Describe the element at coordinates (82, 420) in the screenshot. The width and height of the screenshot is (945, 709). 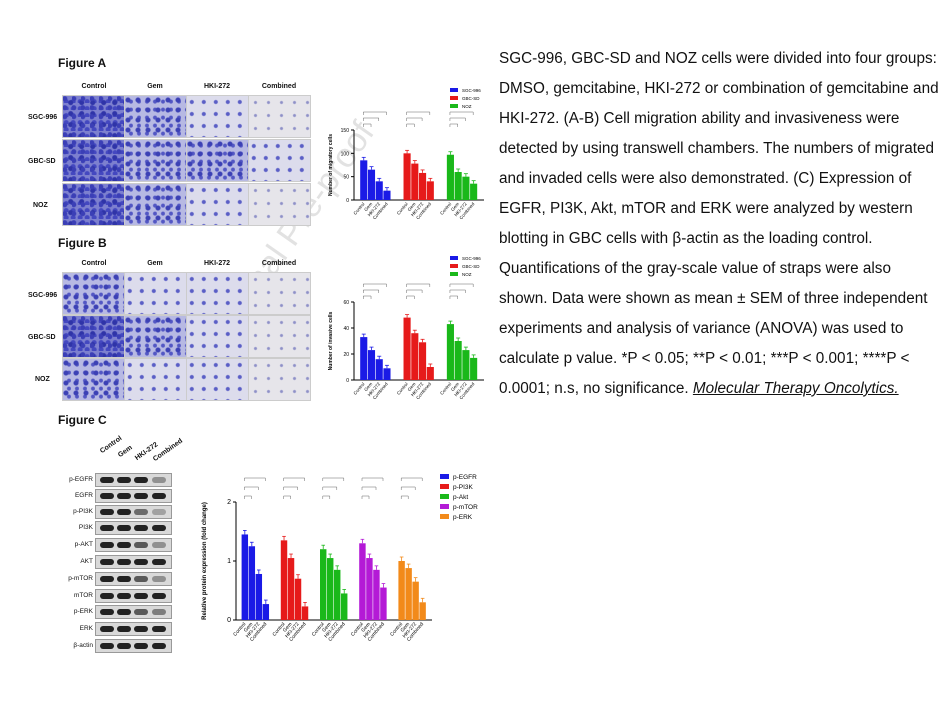
I see `figure-c-title: Figure C` at that location.